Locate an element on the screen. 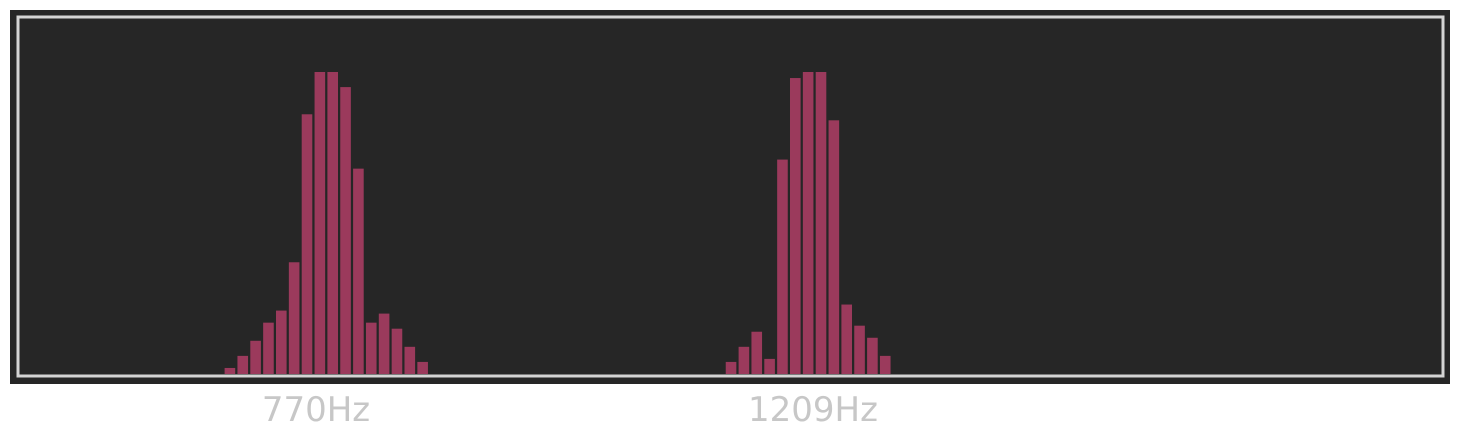  tick-label-1209hz: 1209Hz is located at coordinates (813, 410).